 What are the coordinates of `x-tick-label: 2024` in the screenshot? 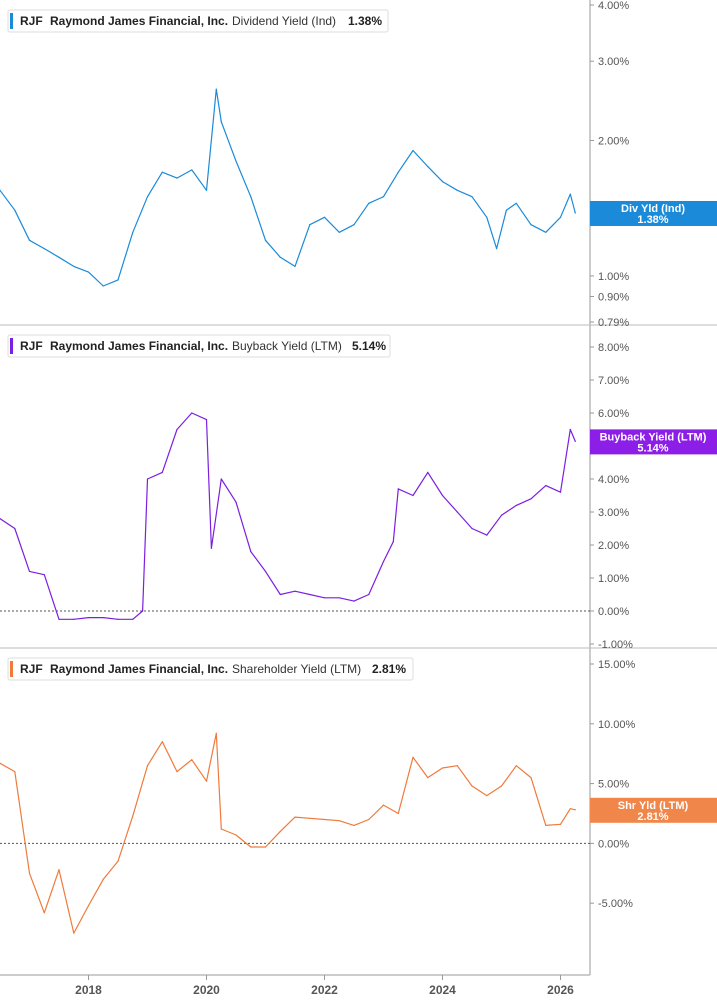 It's located at (442, 990).